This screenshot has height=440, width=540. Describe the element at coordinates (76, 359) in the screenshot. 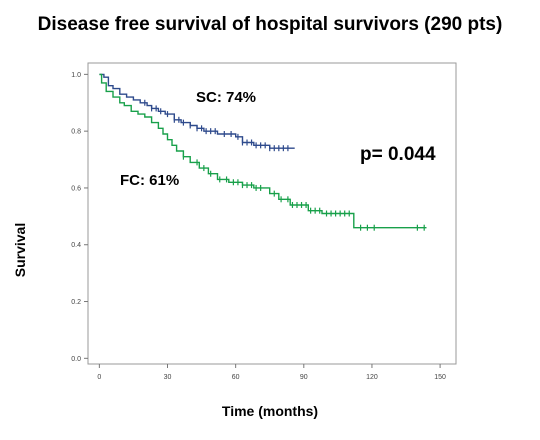

I see `y-tick-label: 0.0` at that location.